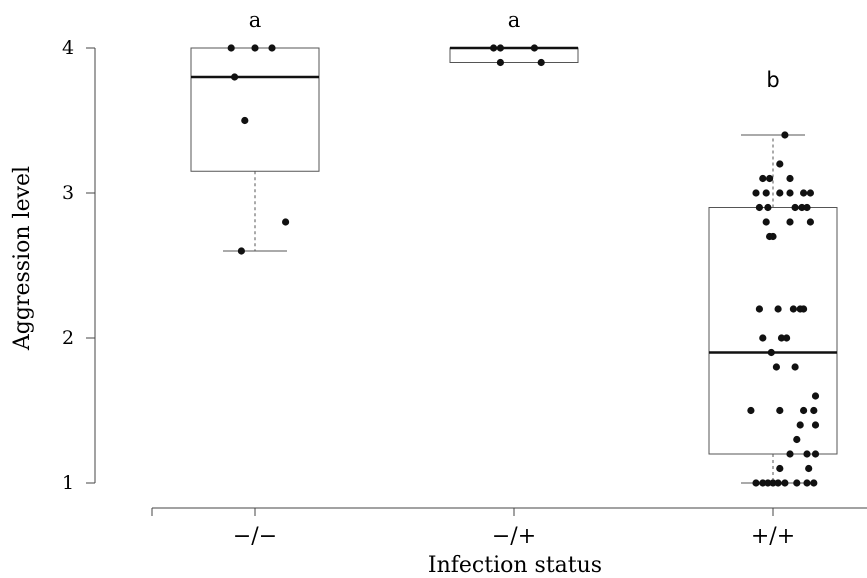 The height and width of the screenshot is (578, 867). Describe the element at coordinates (68, 48) in the screenshot. I see `y-tick-label: 4` at that location.